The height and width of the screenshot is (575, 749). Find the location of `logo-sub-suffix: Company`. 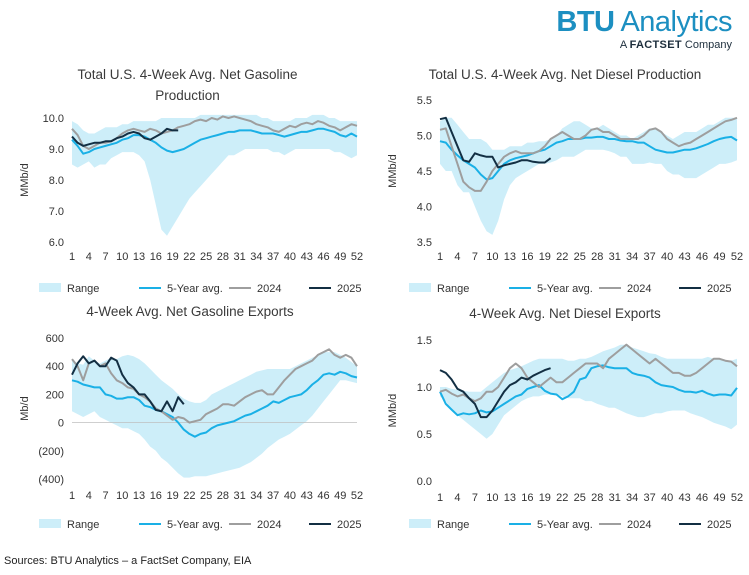

logo-sub-suffix: Company is located at coordinates (706, 45).